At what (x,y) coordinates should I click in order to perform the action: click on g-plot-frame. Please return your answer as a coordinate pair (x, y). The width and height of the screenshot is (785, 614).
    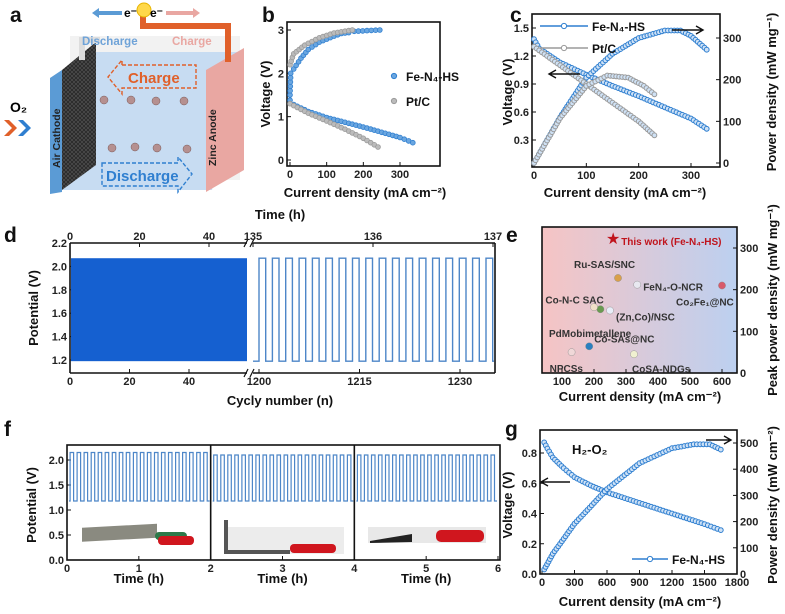
    Looking at the image, I should click on (638, 502).